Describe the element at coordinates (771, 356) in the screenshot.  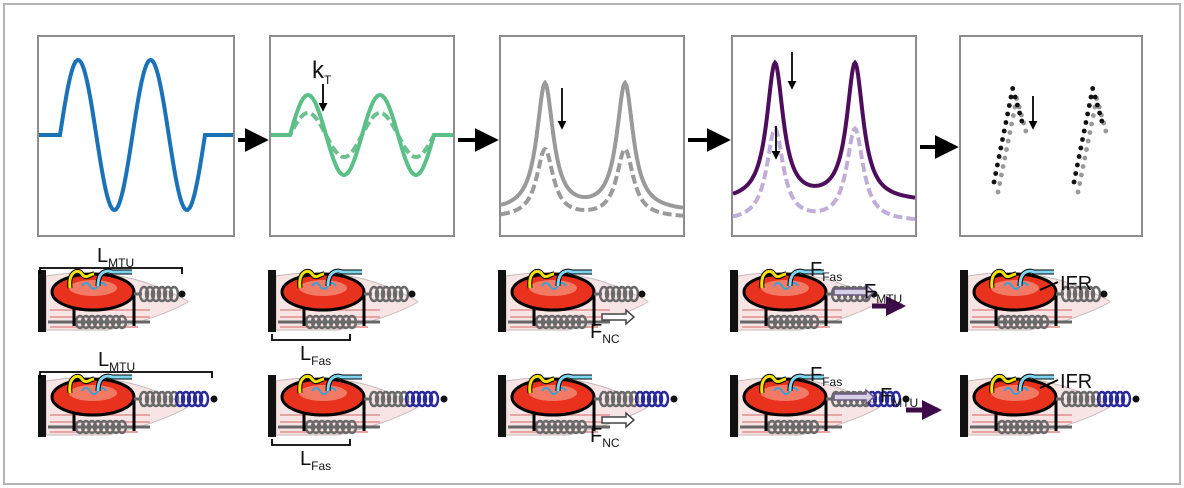
I see `force-arrows` at that location.